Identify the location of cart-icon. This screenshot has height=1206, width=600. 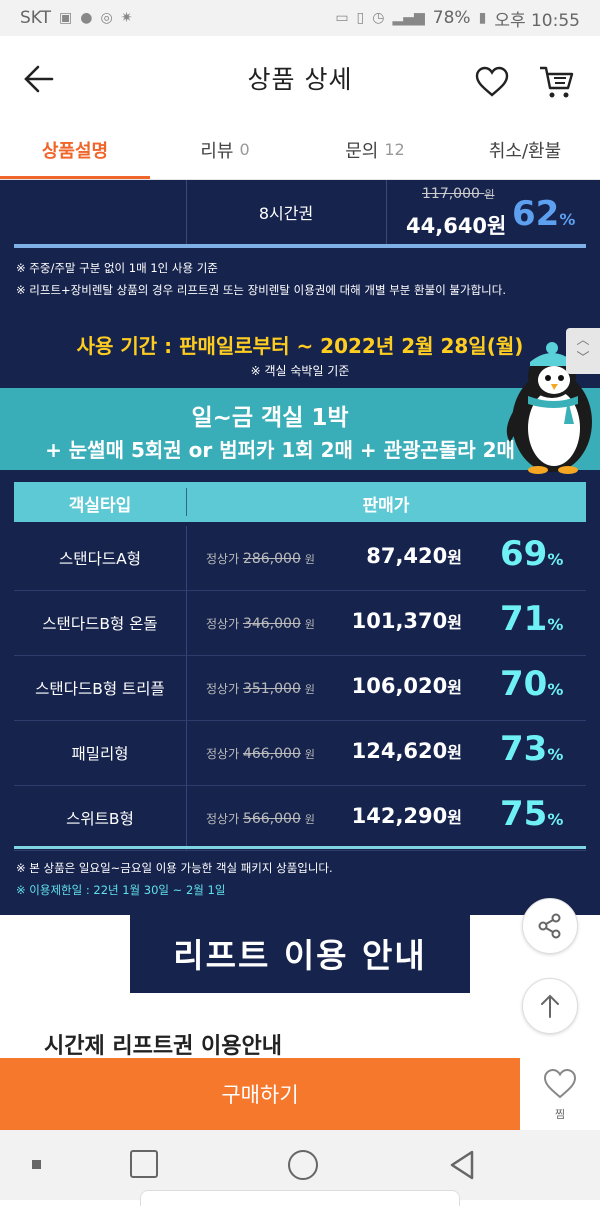
(557, 82).